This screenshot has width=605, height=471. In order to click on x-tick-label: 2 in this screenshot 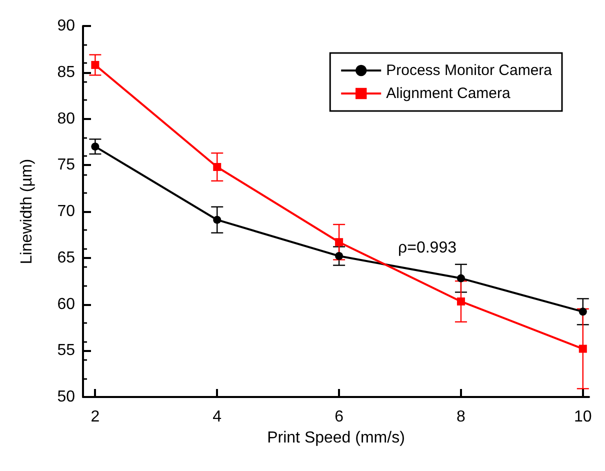, I will do `click(95, 417)`.